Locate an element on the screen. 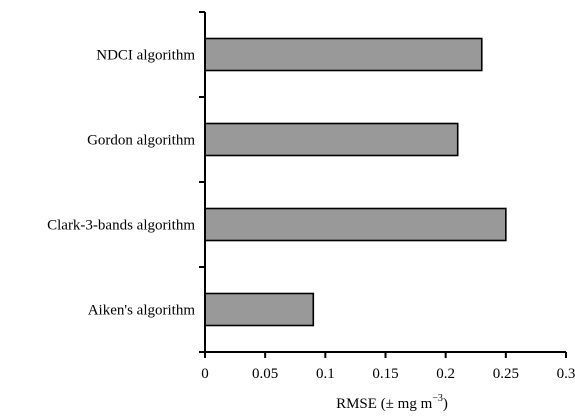 Image resolution: width=575 pixels, height=418 pixels. x-axis-label-main: RMSE (± mg m is located at coordinates (384, 404).